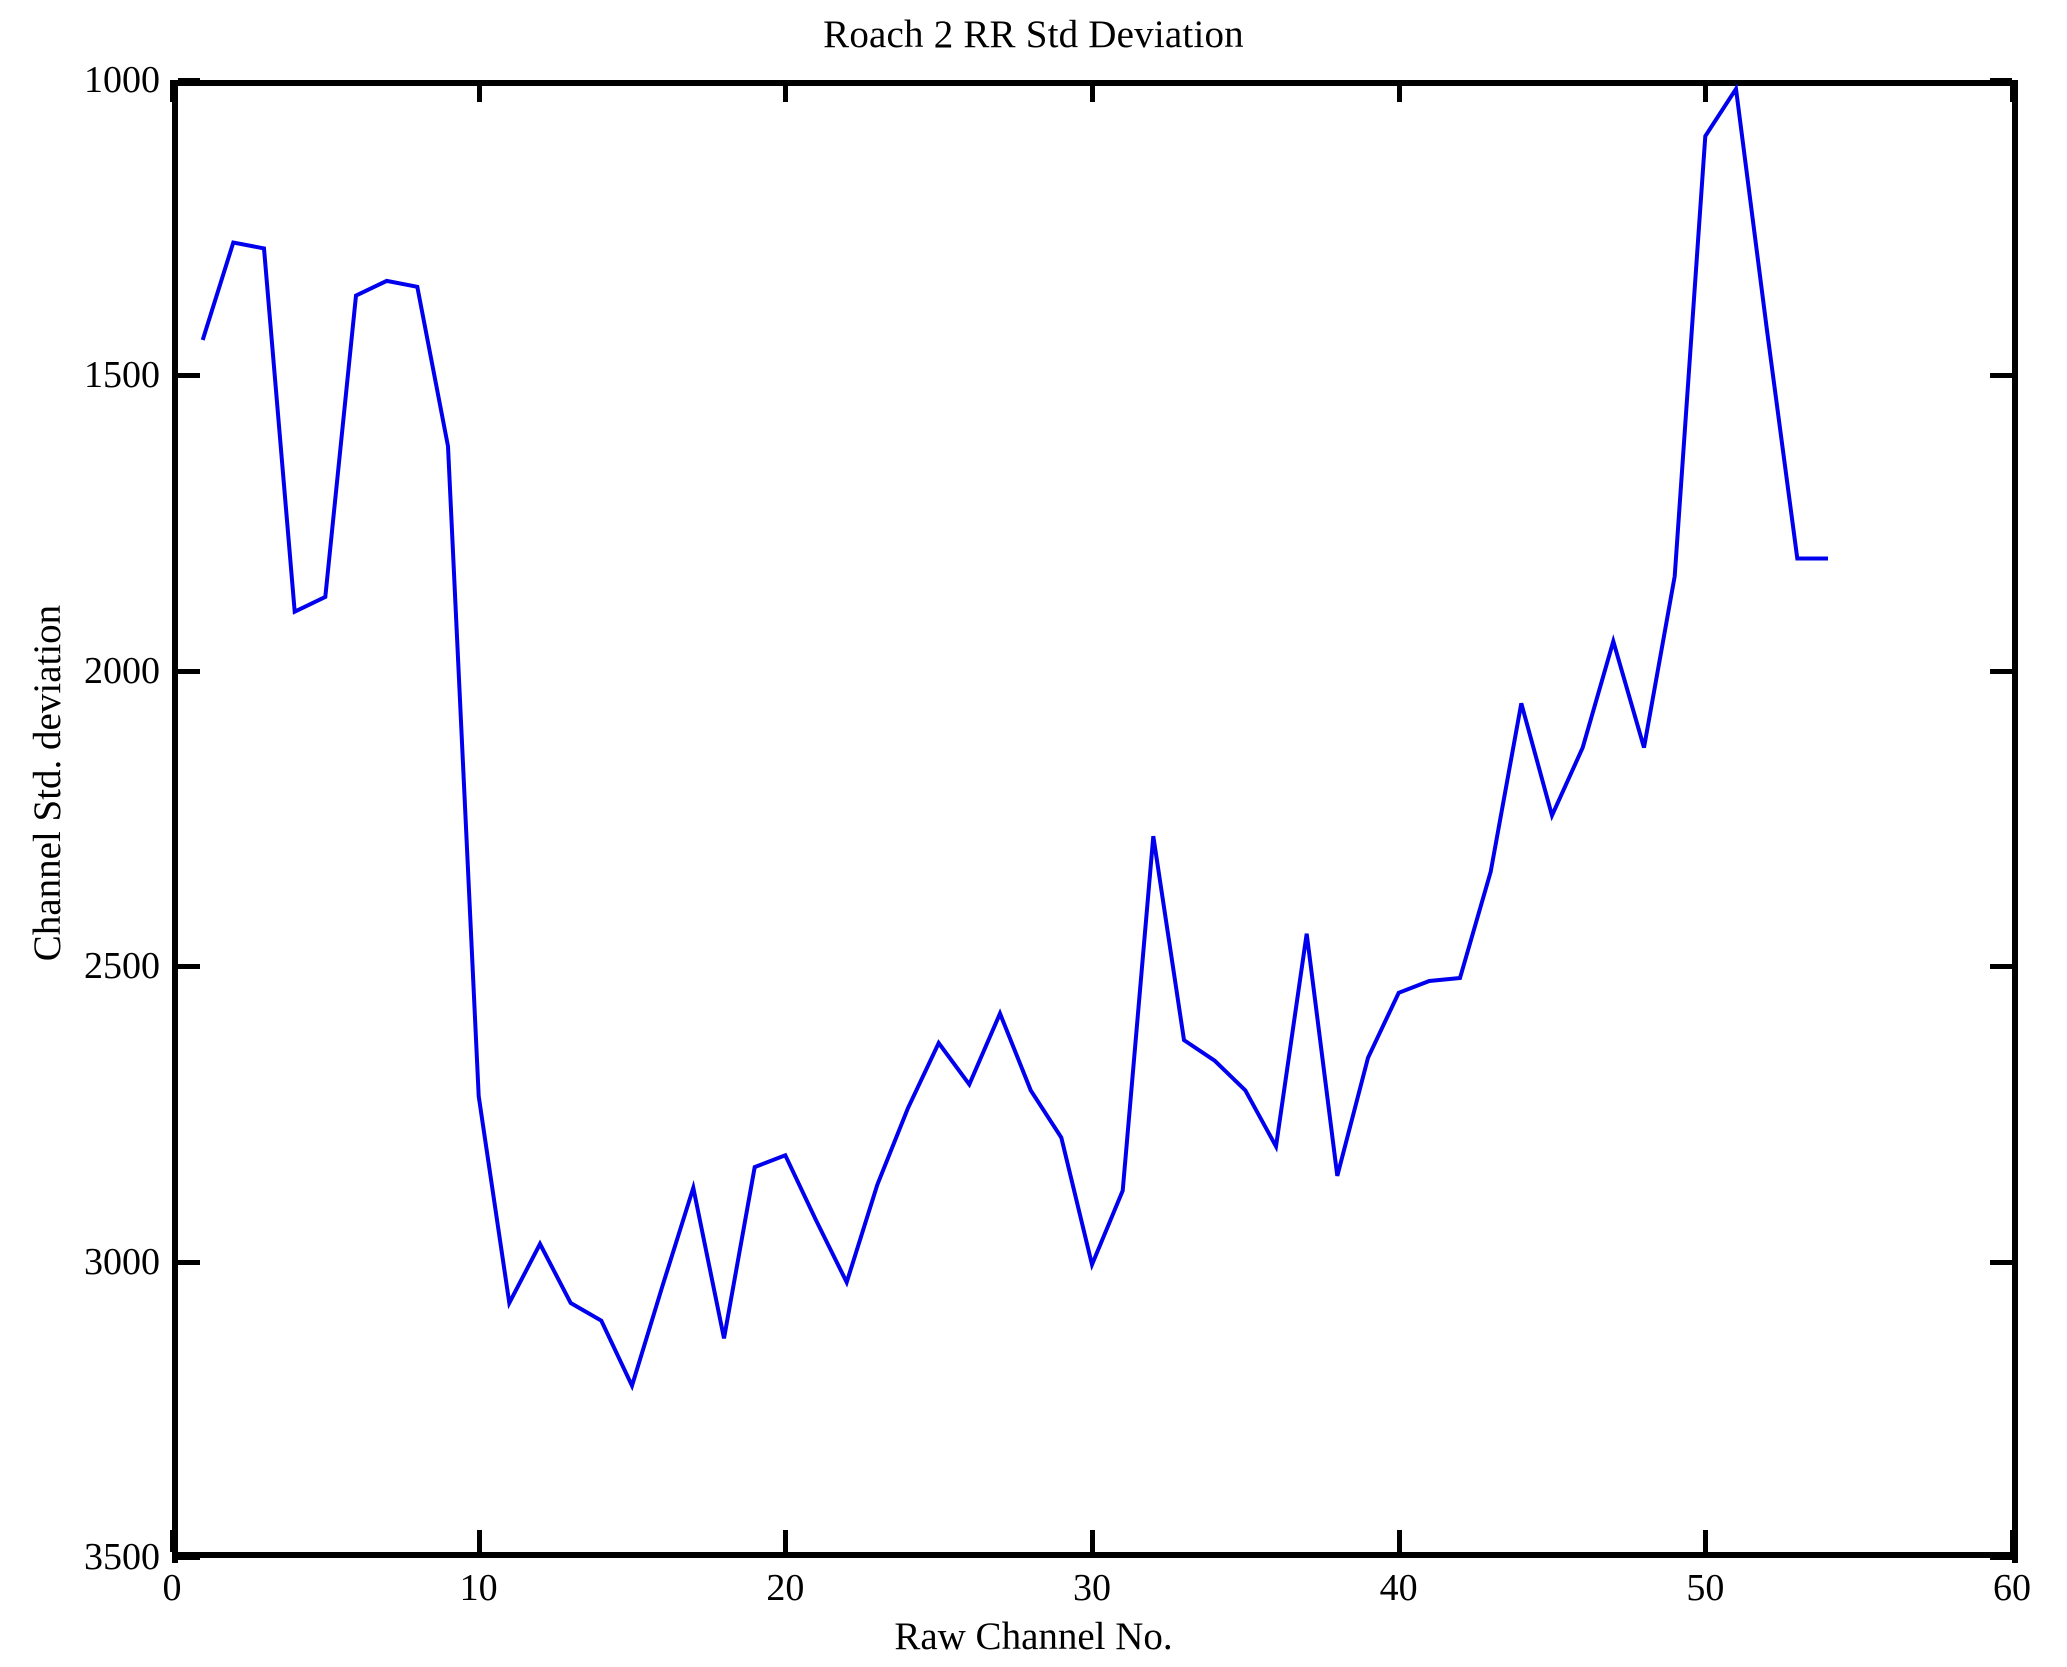  What do you see at coordinates (122, 375) in the screenshot?
I see `y-tick-label: 1500` at bounding box center [122, 375].